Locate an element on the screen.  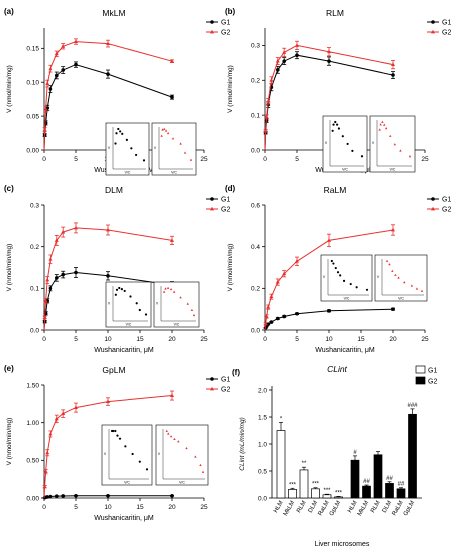
y-tick-label: 0.50 is located at coordinates (32, 461).